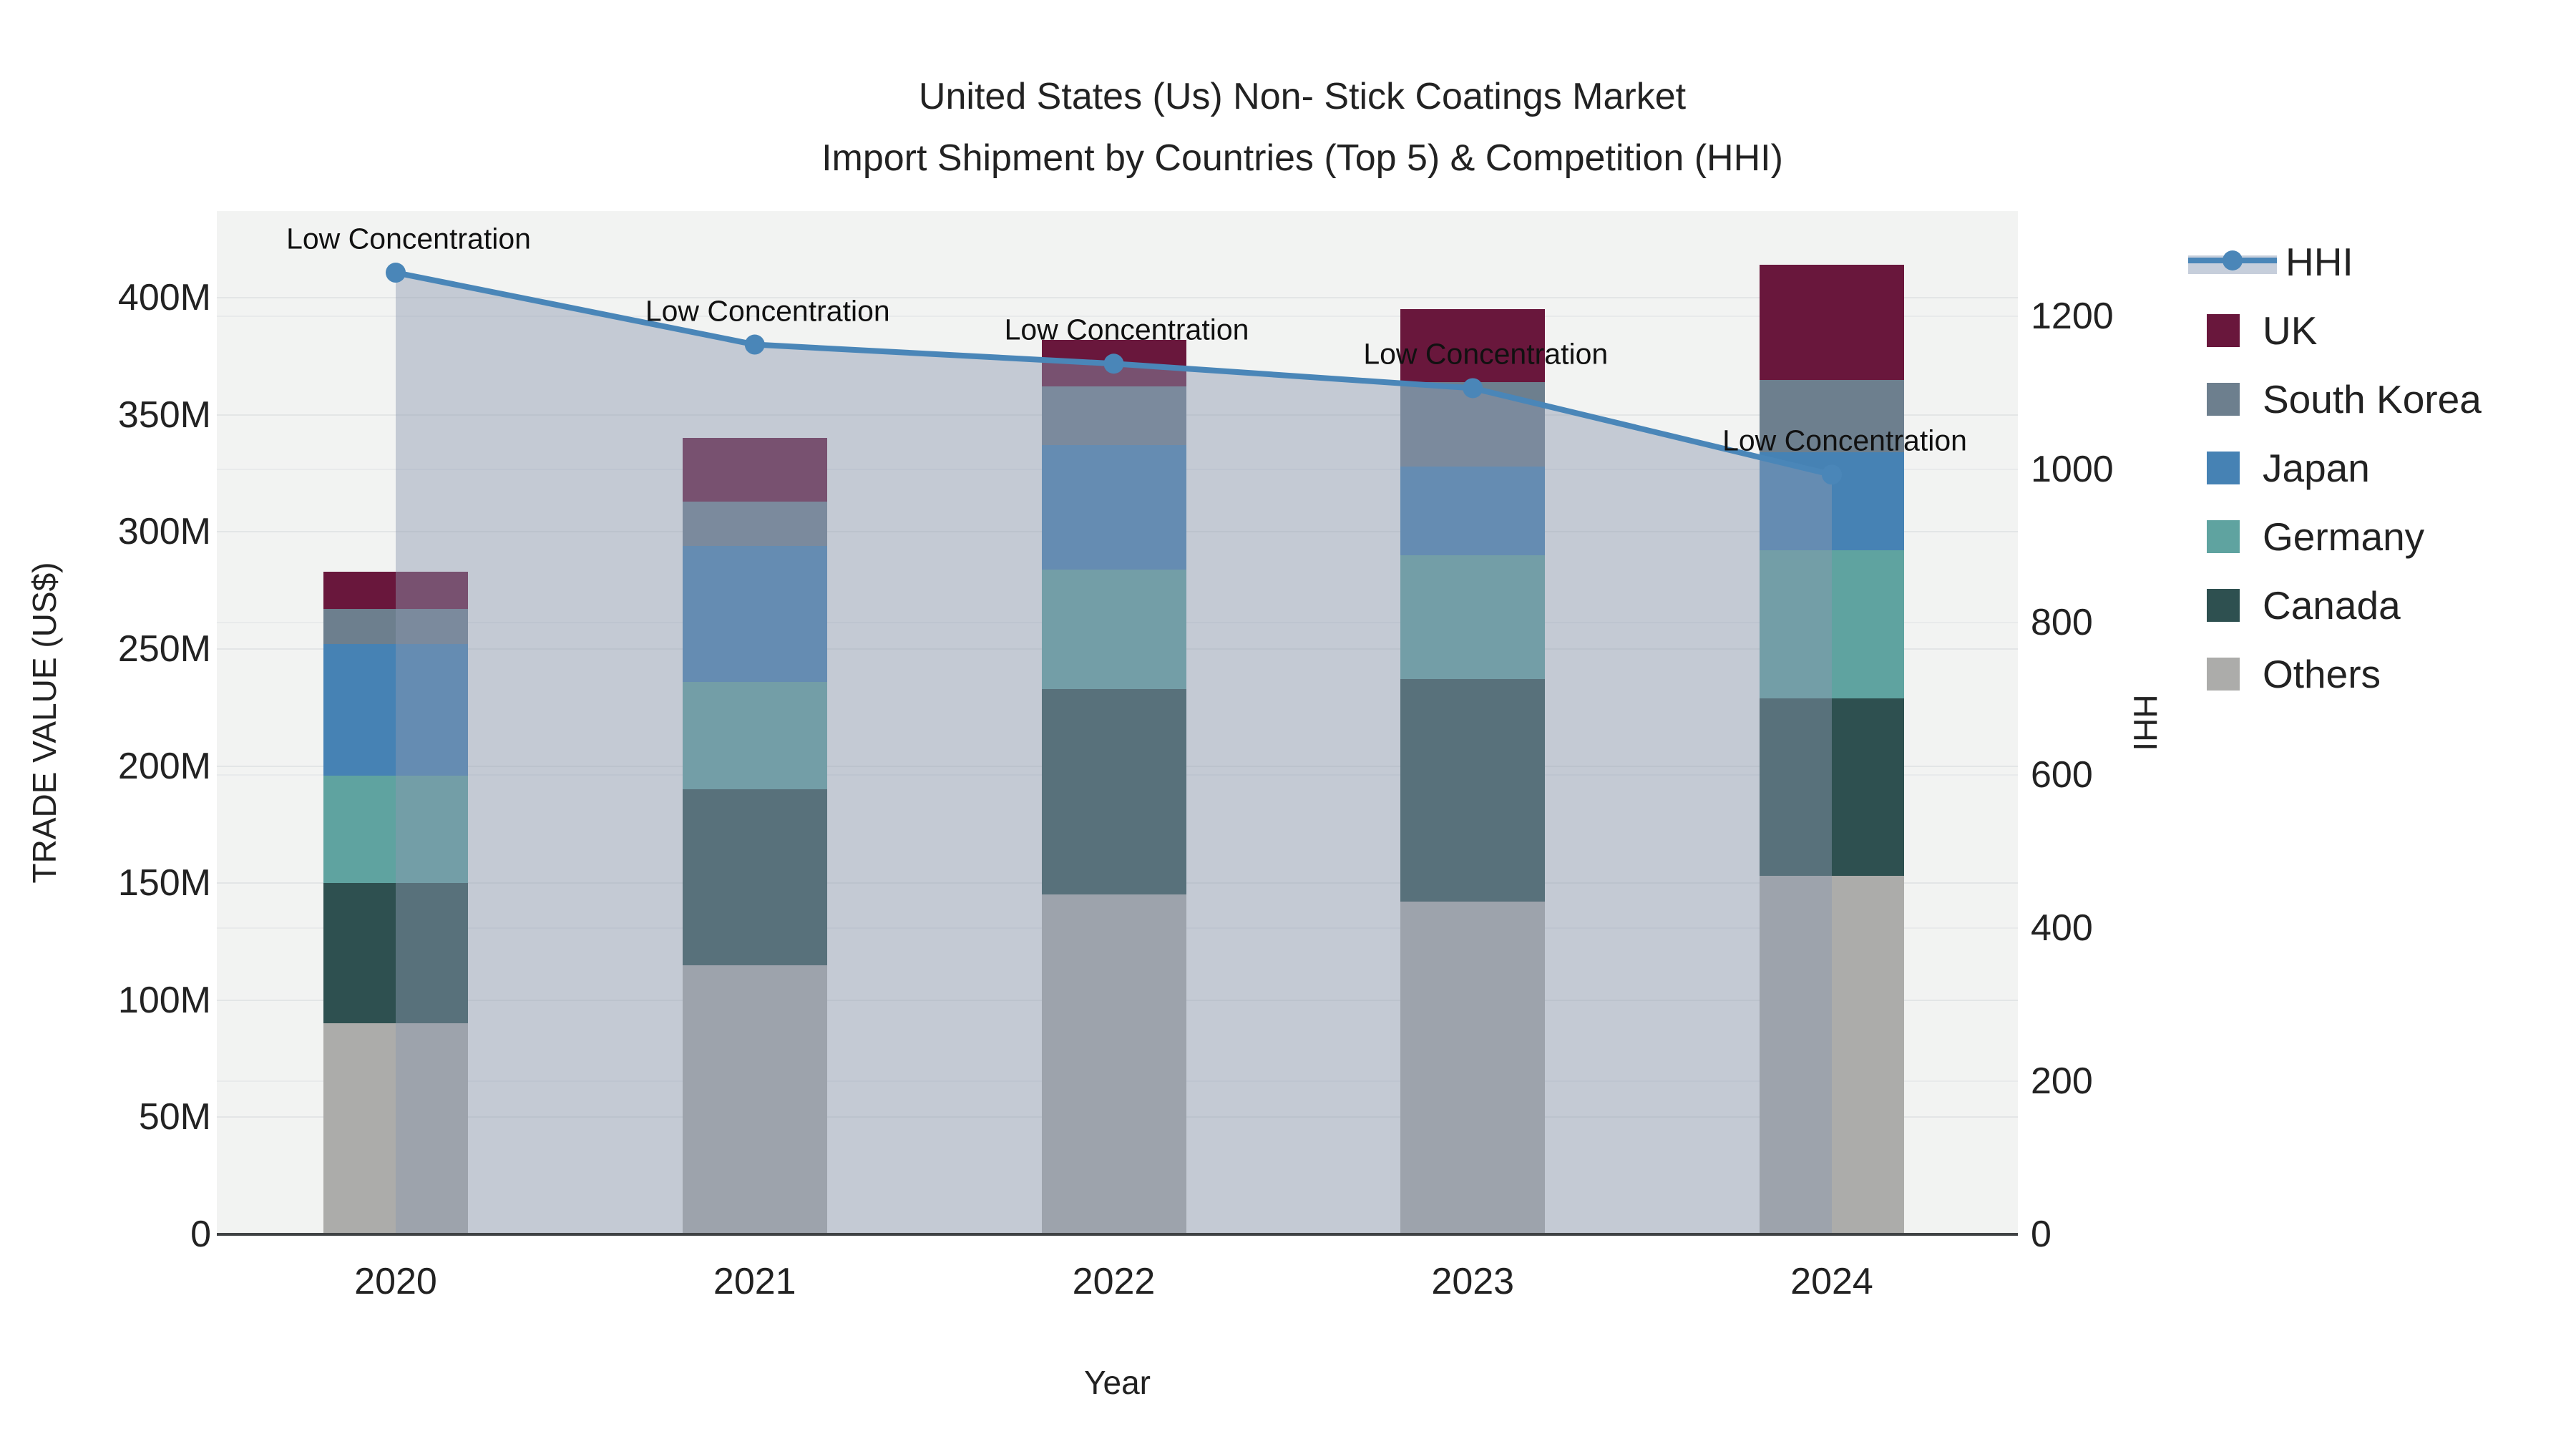 The width and height of the screenshot is (2576, 1449). What do you see at coordinates (1832, 322) in the screenshot?
I see `bar-segment-2024-uk` at bounding box center [1832, 322].